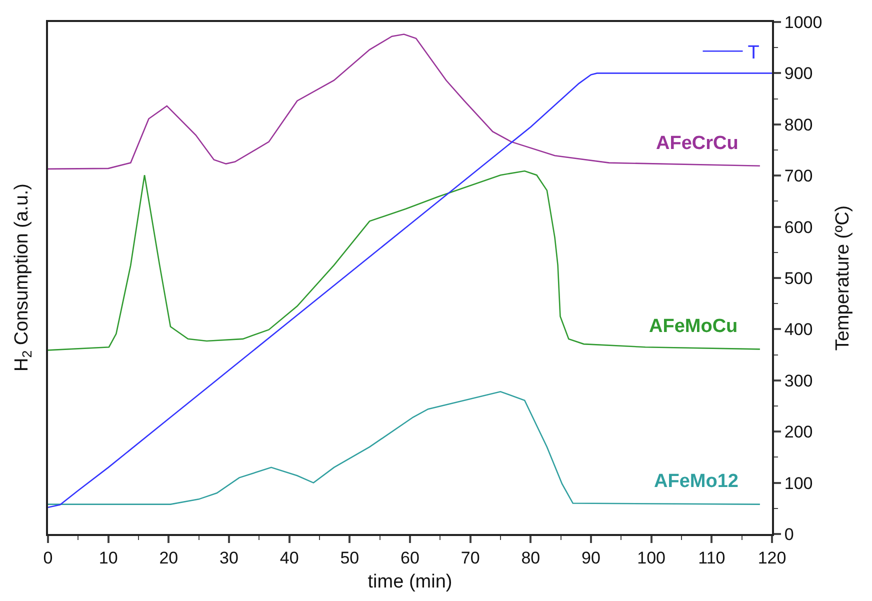  I want to click on x-tick-label: 90, so click(591, 558).